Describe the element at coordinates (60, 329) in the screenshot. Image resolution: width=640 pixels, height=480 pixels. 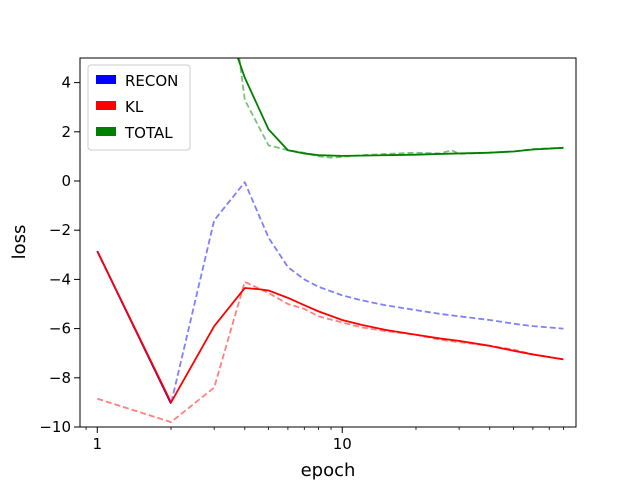
I see `y-tick-label: −6` at that location.